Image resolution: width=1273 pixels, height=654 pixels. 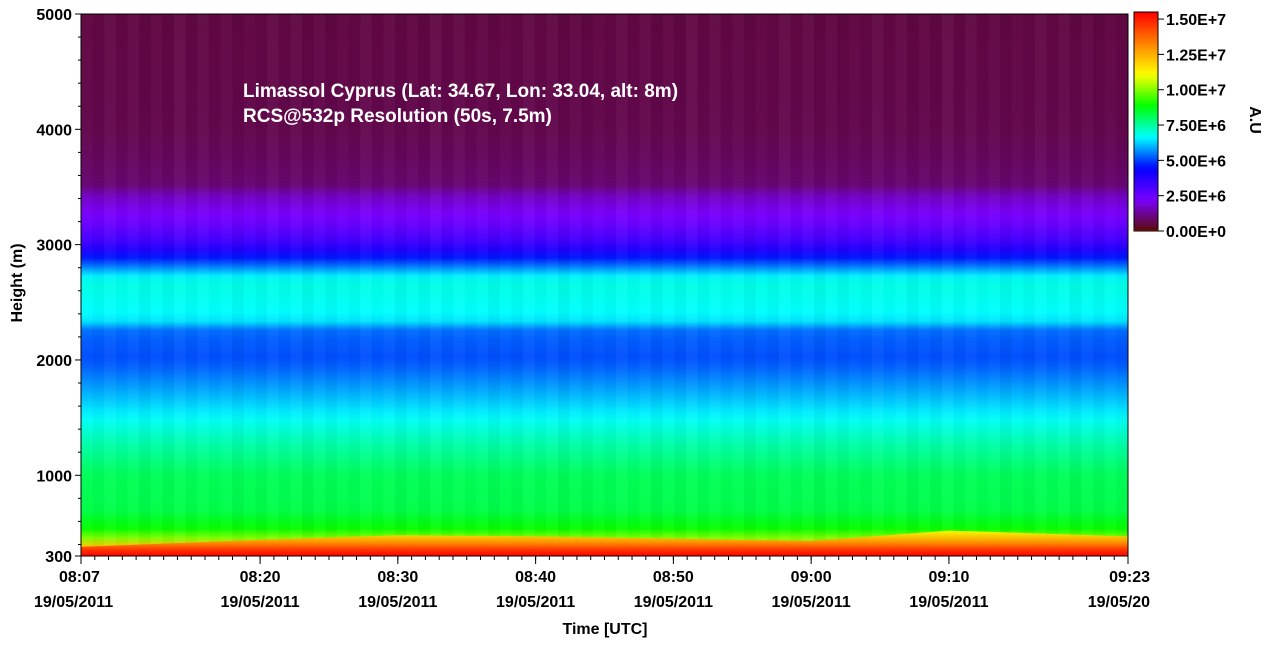 What do you see at coordinates (811, 577) in the screenshot?
I see `x-tick-label-time: 09:00` at bounding box center [811, 577].